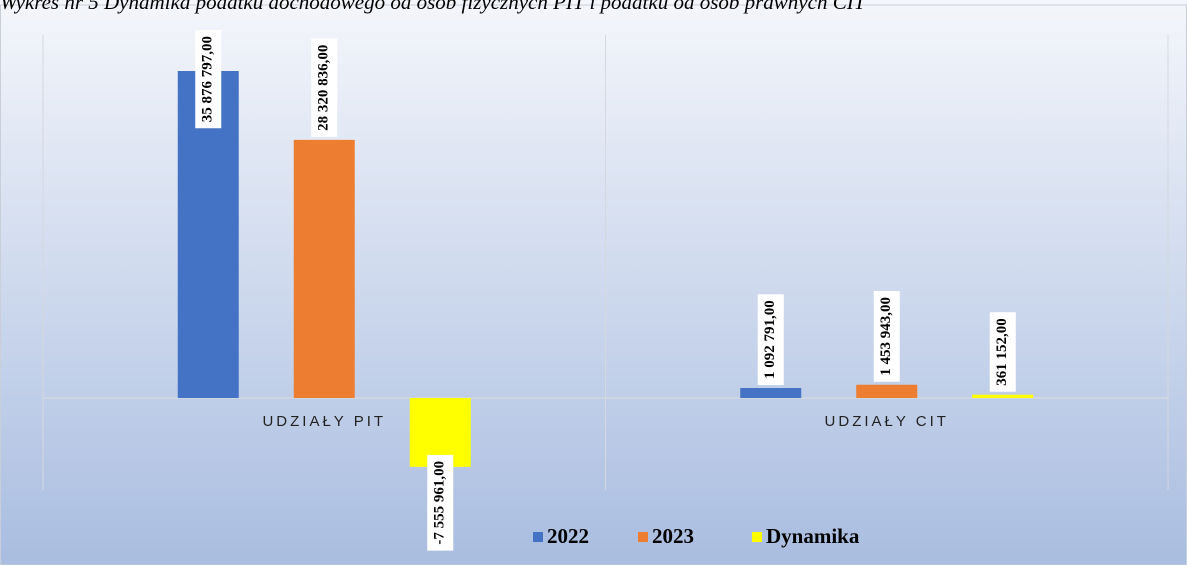  I want to click on value-label: 361 152,00, so click(1002, 352).